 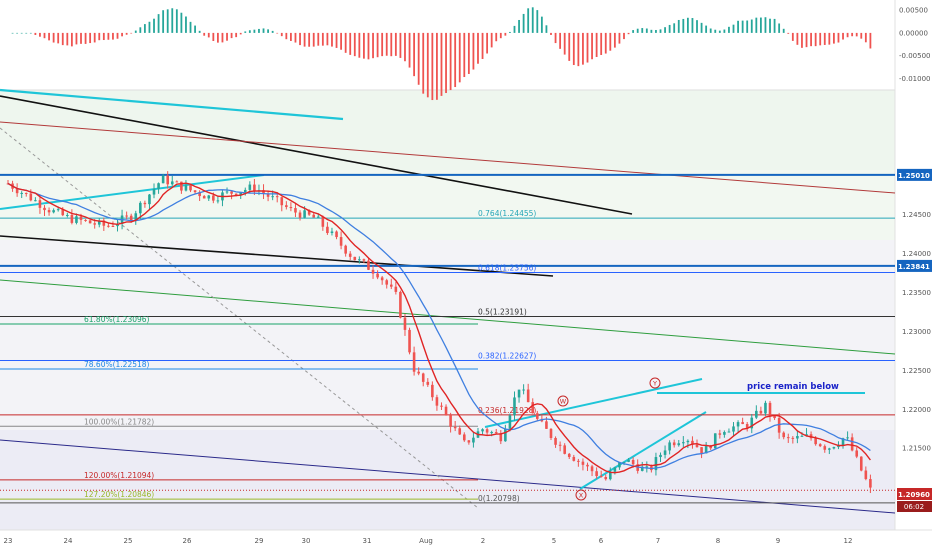 What do you see at coordinates (448, 157) in the screenshot?
I see `trendline-red-channel` at bounding box center [448, 157].